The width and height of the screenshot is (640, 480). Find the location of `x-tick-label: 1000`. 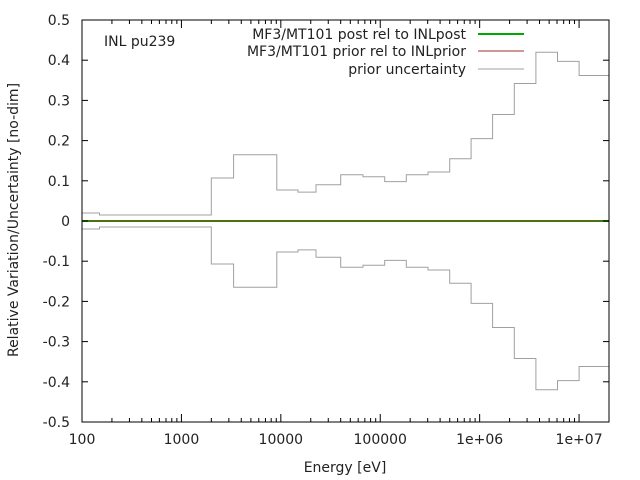

x-tick-label: 1000 is located at coordinates (182, 440).